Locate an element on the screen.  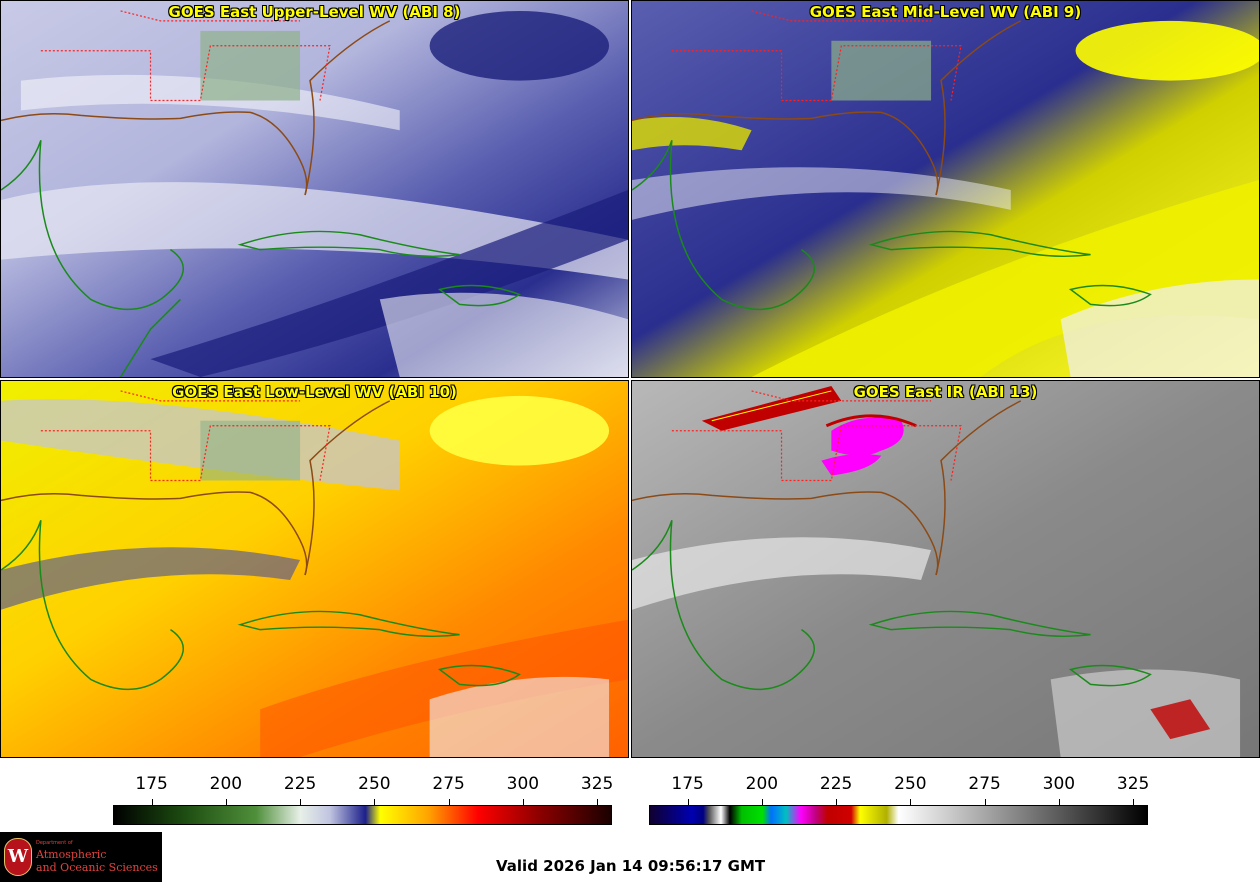
colorbar-ir-gradient is located at coordinates (898, 815).